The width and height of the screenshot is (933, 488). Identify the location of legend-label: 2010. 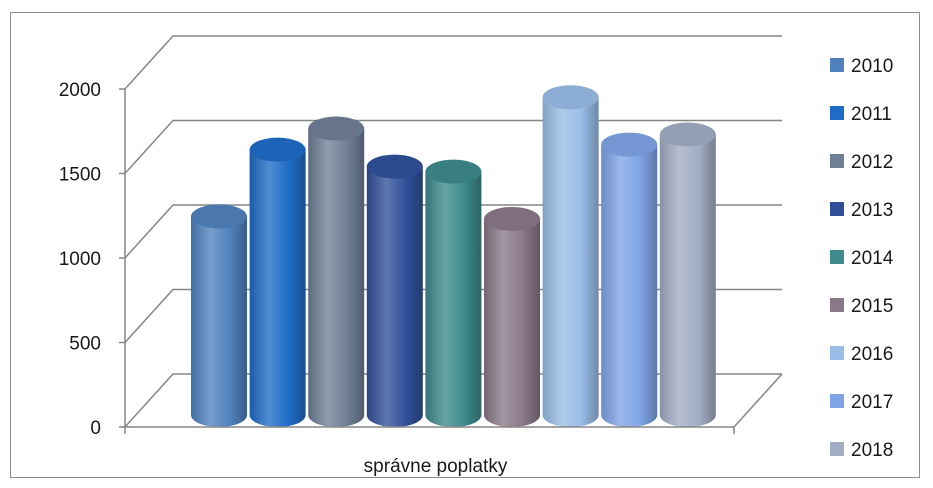
(872, 66).